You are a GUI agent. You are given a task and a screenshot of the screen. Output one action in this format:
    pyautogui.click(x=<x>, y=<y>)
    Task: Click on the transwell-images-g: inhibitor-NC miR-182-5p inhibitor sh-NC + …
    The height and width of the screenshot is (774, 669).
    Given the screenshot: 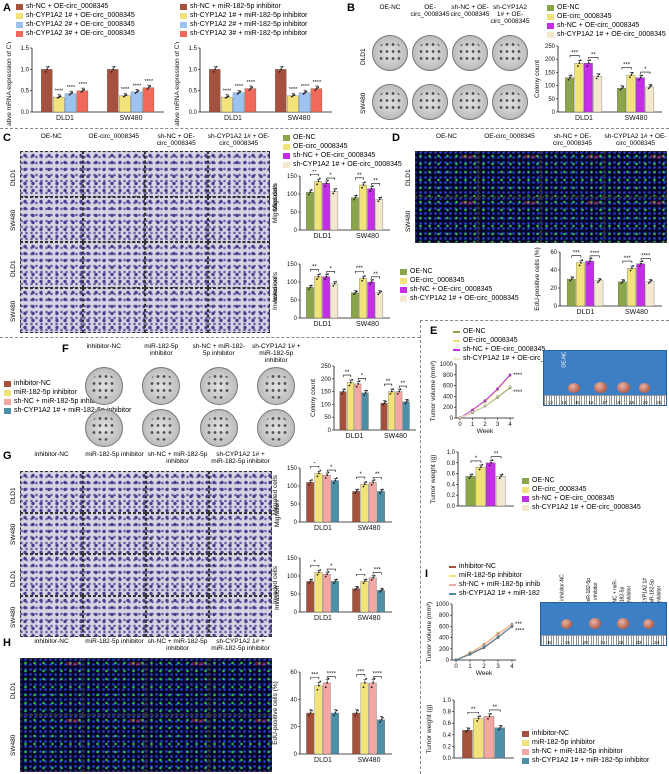 What is the action you would take?
    pyautogui.click(x=145, y=544)
    